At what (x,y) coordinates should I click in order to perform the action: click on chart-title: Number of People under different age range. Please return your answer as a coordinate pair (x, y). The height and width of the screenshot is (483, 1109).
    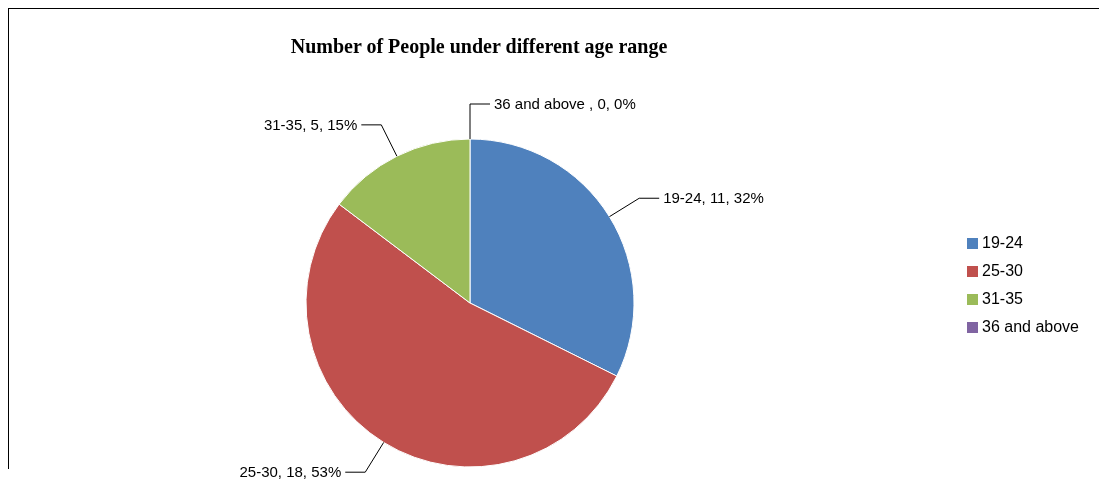
    Looking at the image, I should click on (479, 47).